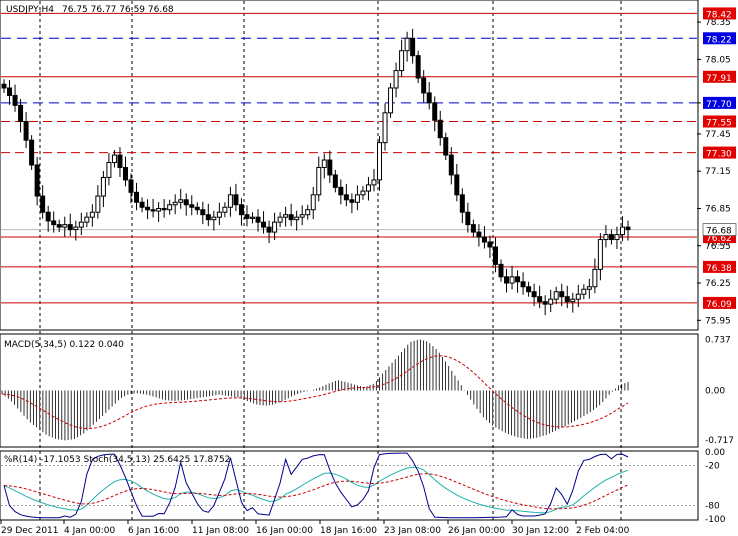 The height and width of the screenshot is (536, 738). Describe the element at coordinates (718, 60) in the screenshot. I see `price-tick-label: 78.05` at that location.